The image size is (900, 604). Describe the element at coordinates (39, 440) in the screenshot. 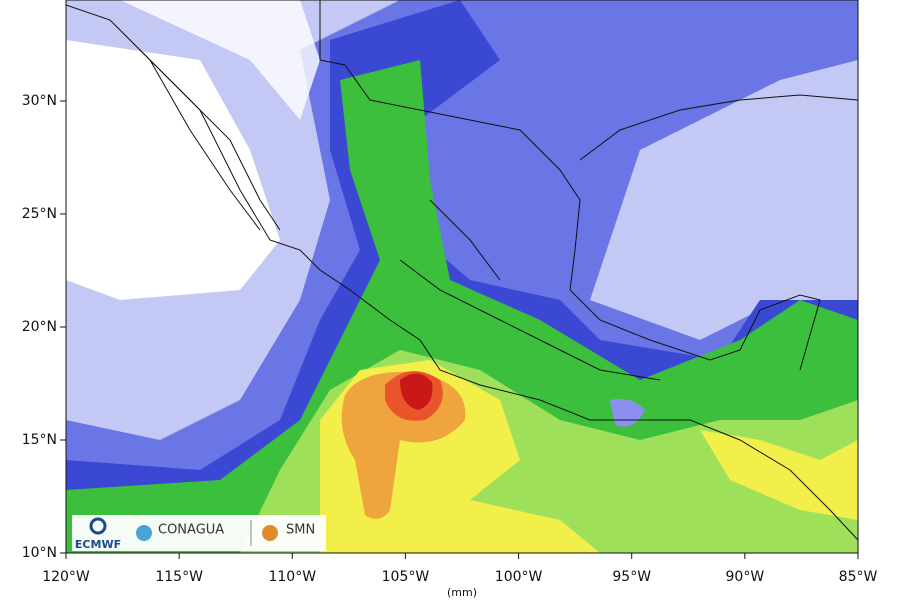

I see `lat-tick-label: 15°N` at that location.